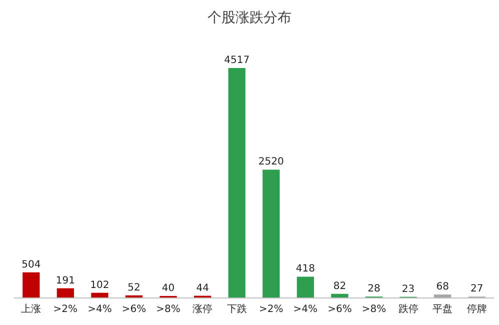  What do you see at coordinates (476, 309) in the screenshot?
I see `x-tick-label: 停牌` at bounding box center [476, 309].